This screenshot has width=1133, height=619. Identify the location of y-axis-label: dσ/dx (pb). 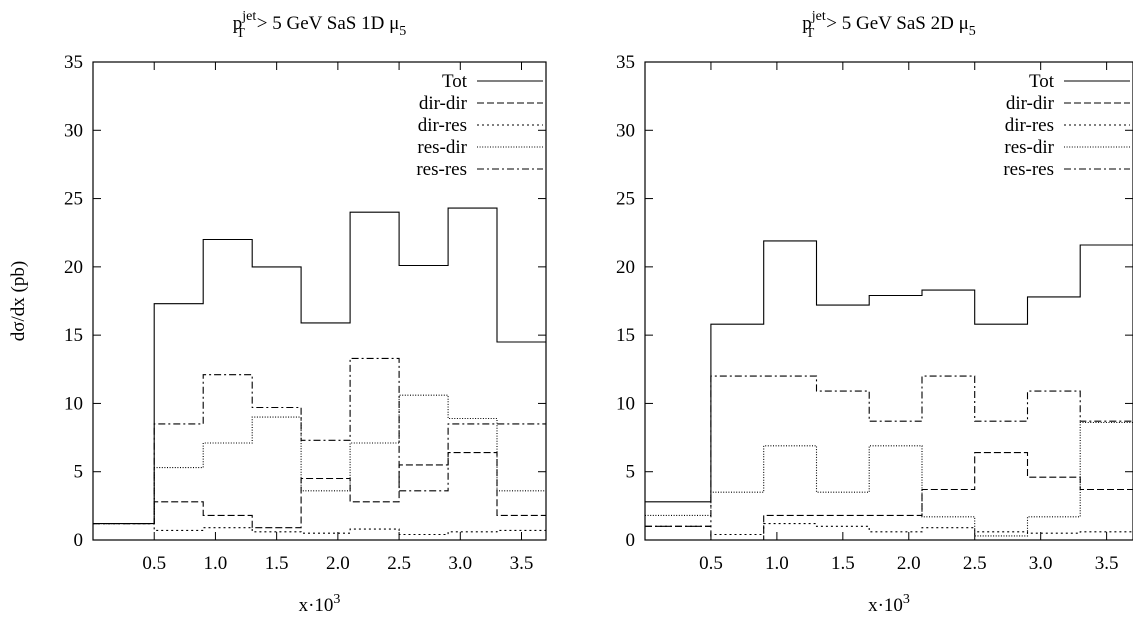
(18, 301).